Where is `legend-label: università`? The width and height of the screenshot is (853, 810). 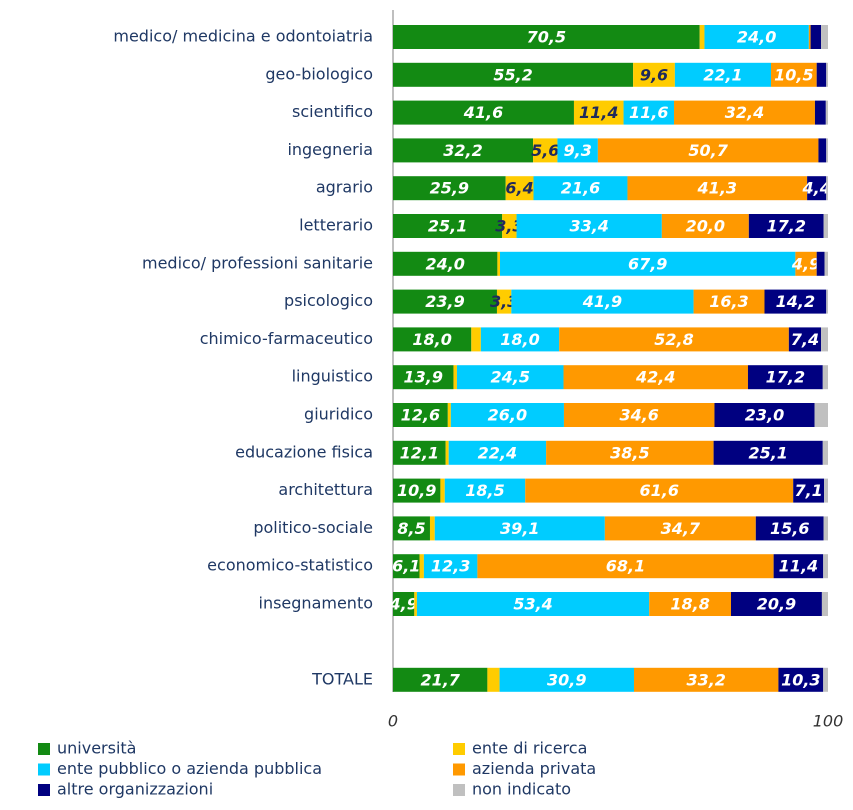
legend-label: università is located at coordinates (96, 748).